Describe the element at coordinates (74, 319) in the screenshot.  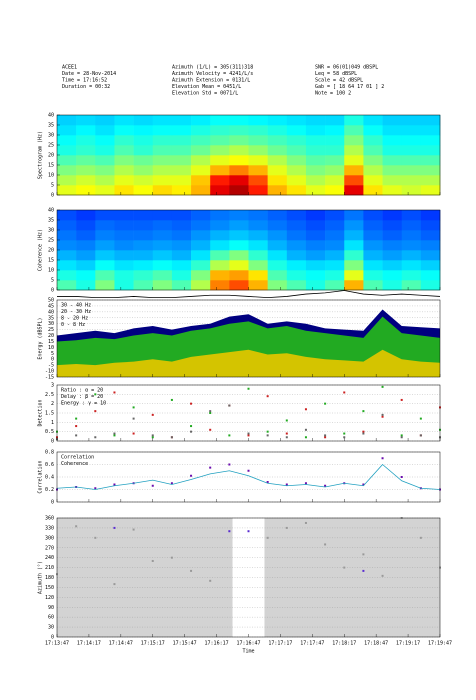
I see `legend-label: 8 - 20 Hz` at that location.